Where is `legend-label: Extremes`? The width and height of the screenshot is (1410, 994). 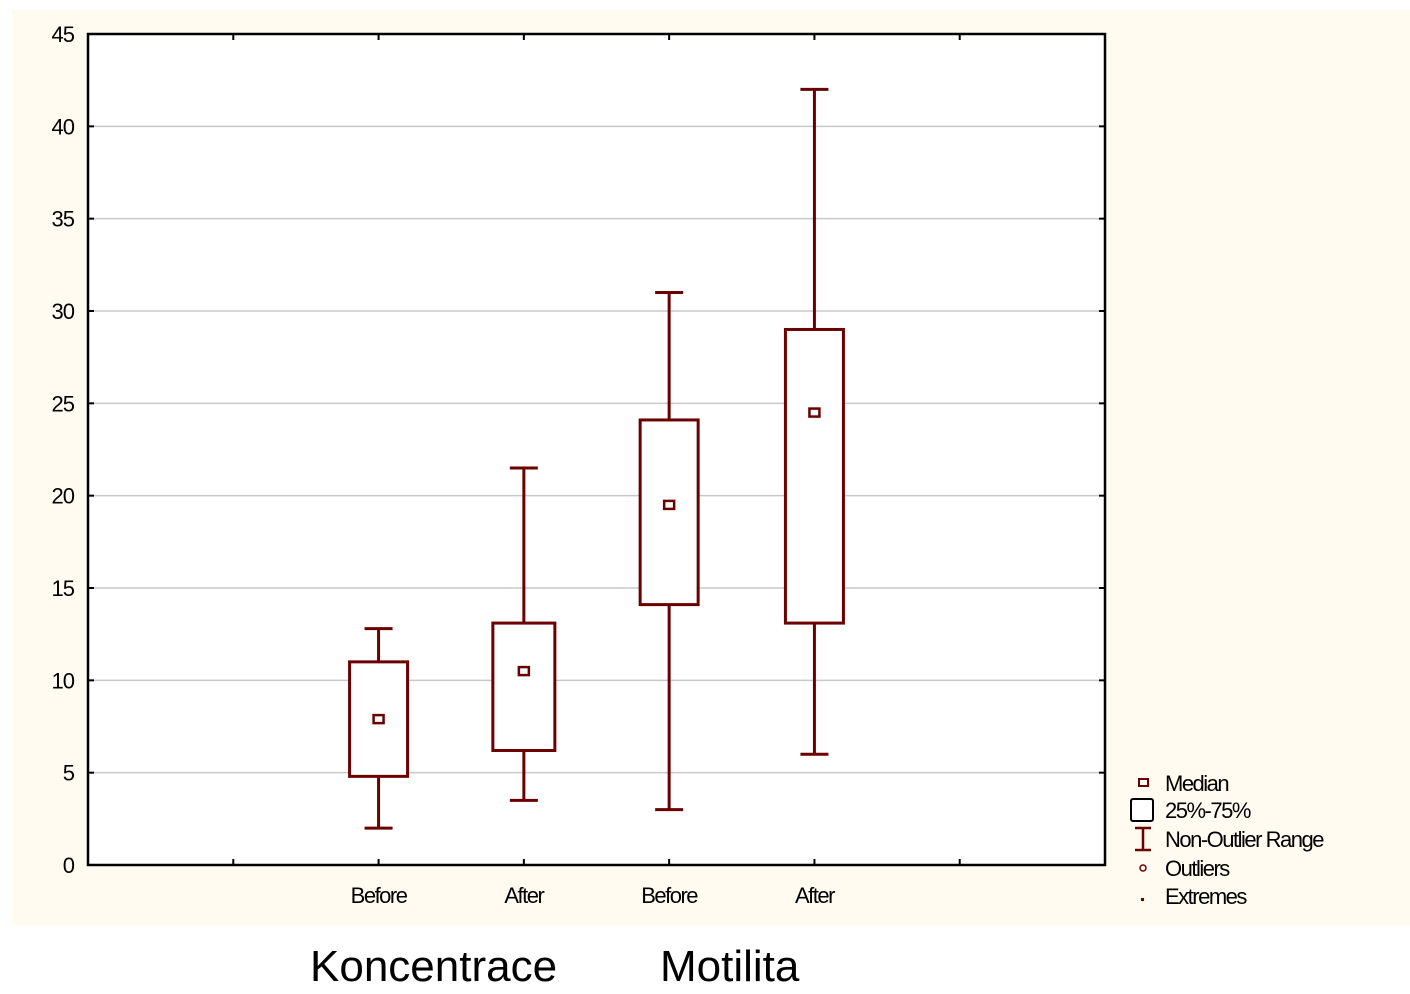 legend-label: Extremes is located at coordinates (1206, 896).